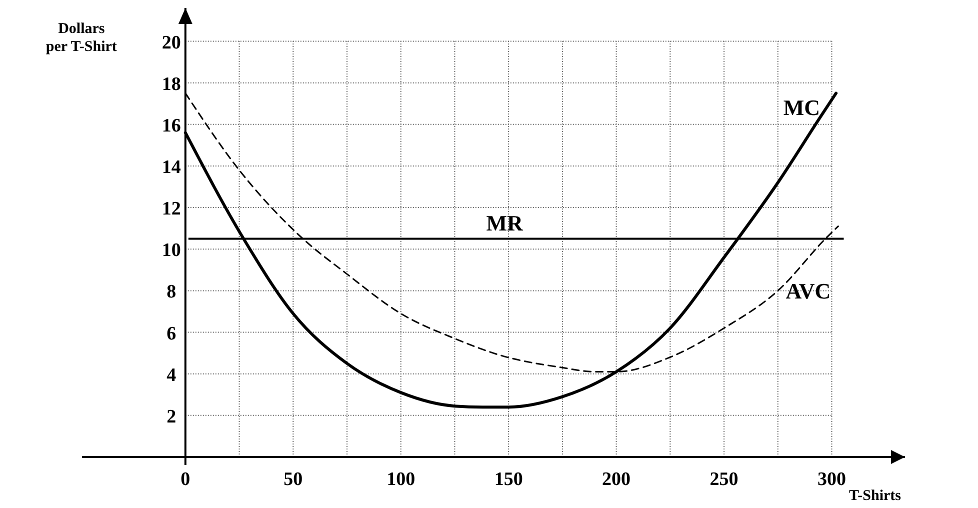 This screenshot has width=978, height=508. Describe the element at coordinates (172, 167) in the screenshot. I see `y-tick-label: 14` at that location.